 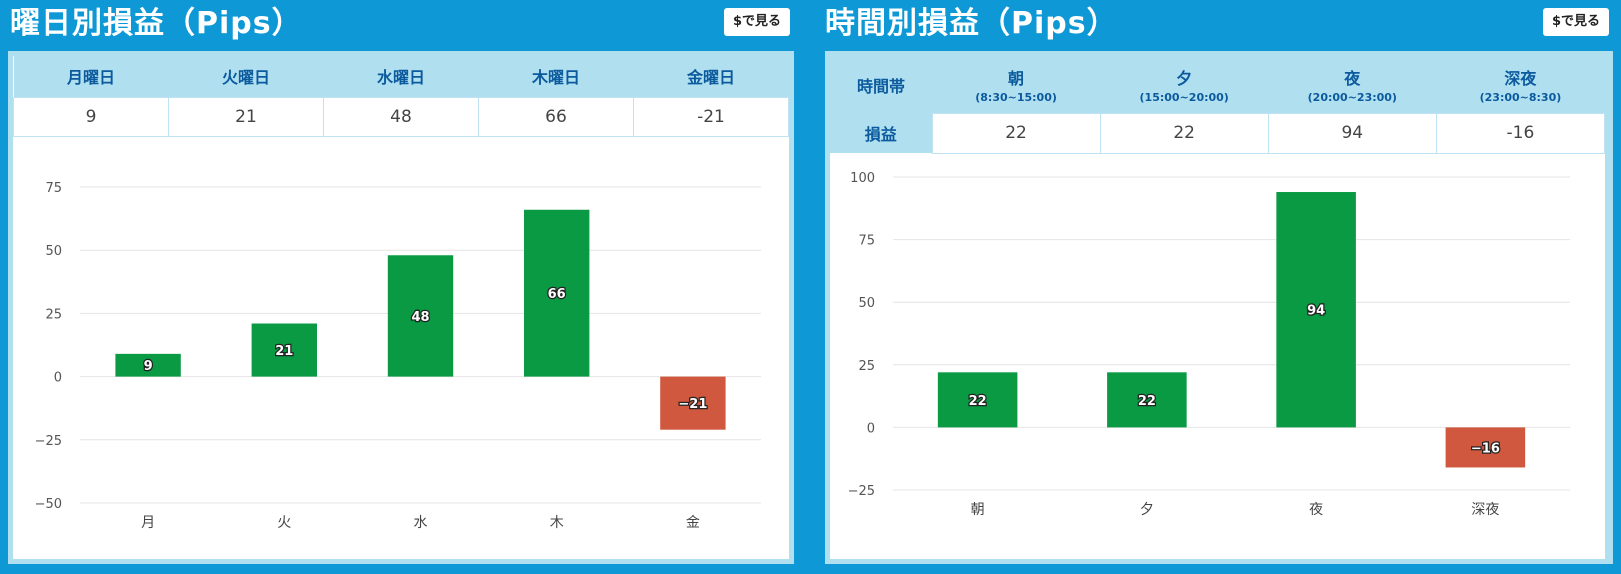 I want to click on header-late-night: 深夜 (23:00~8:30), so click(x=1520, y=84).